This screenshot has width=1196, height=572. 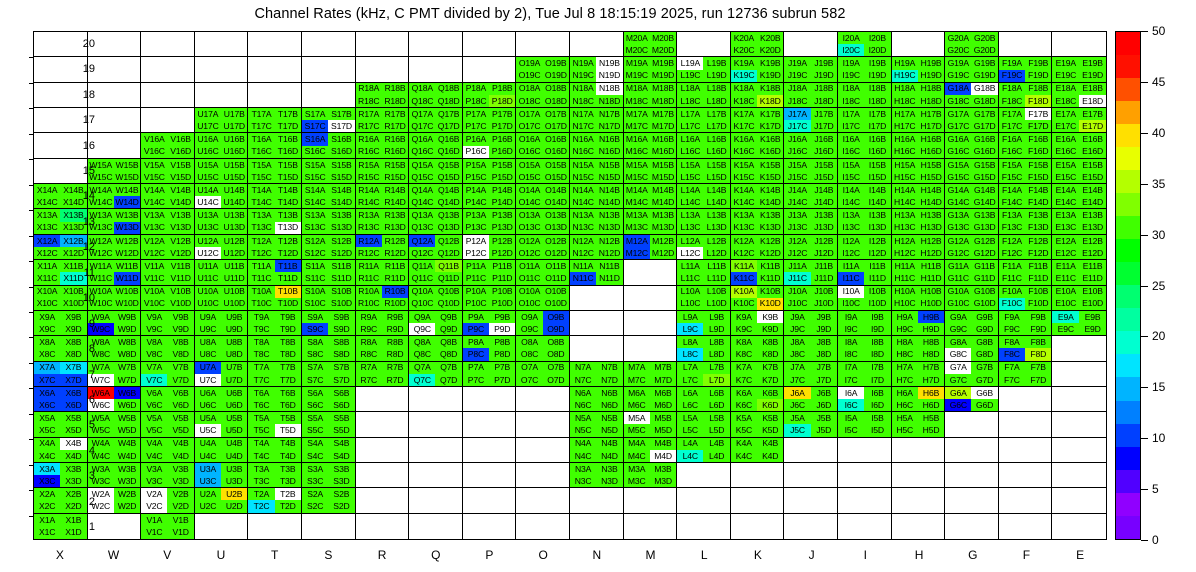 I want to click on channel-cell: K9C, so click(x=744, y=329).